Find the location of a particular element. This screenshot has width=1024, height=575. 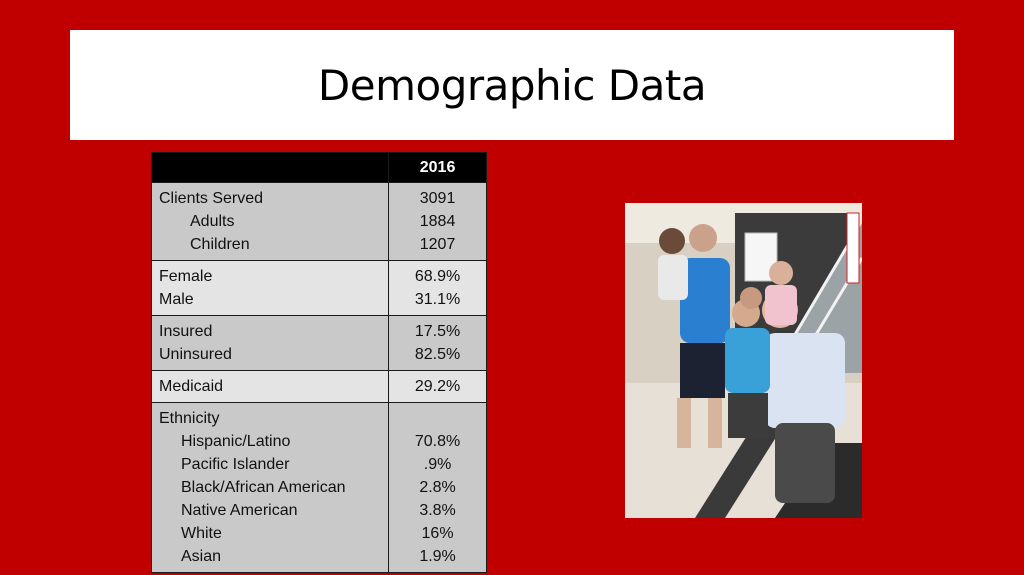

header-label-cell is located at coordinates (270, 167).